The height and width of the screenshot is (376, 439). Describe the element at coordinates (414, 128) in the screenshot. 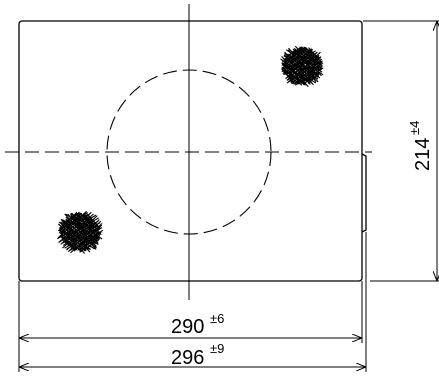

I see `dimension-214-tolerance: ±4` at that location.